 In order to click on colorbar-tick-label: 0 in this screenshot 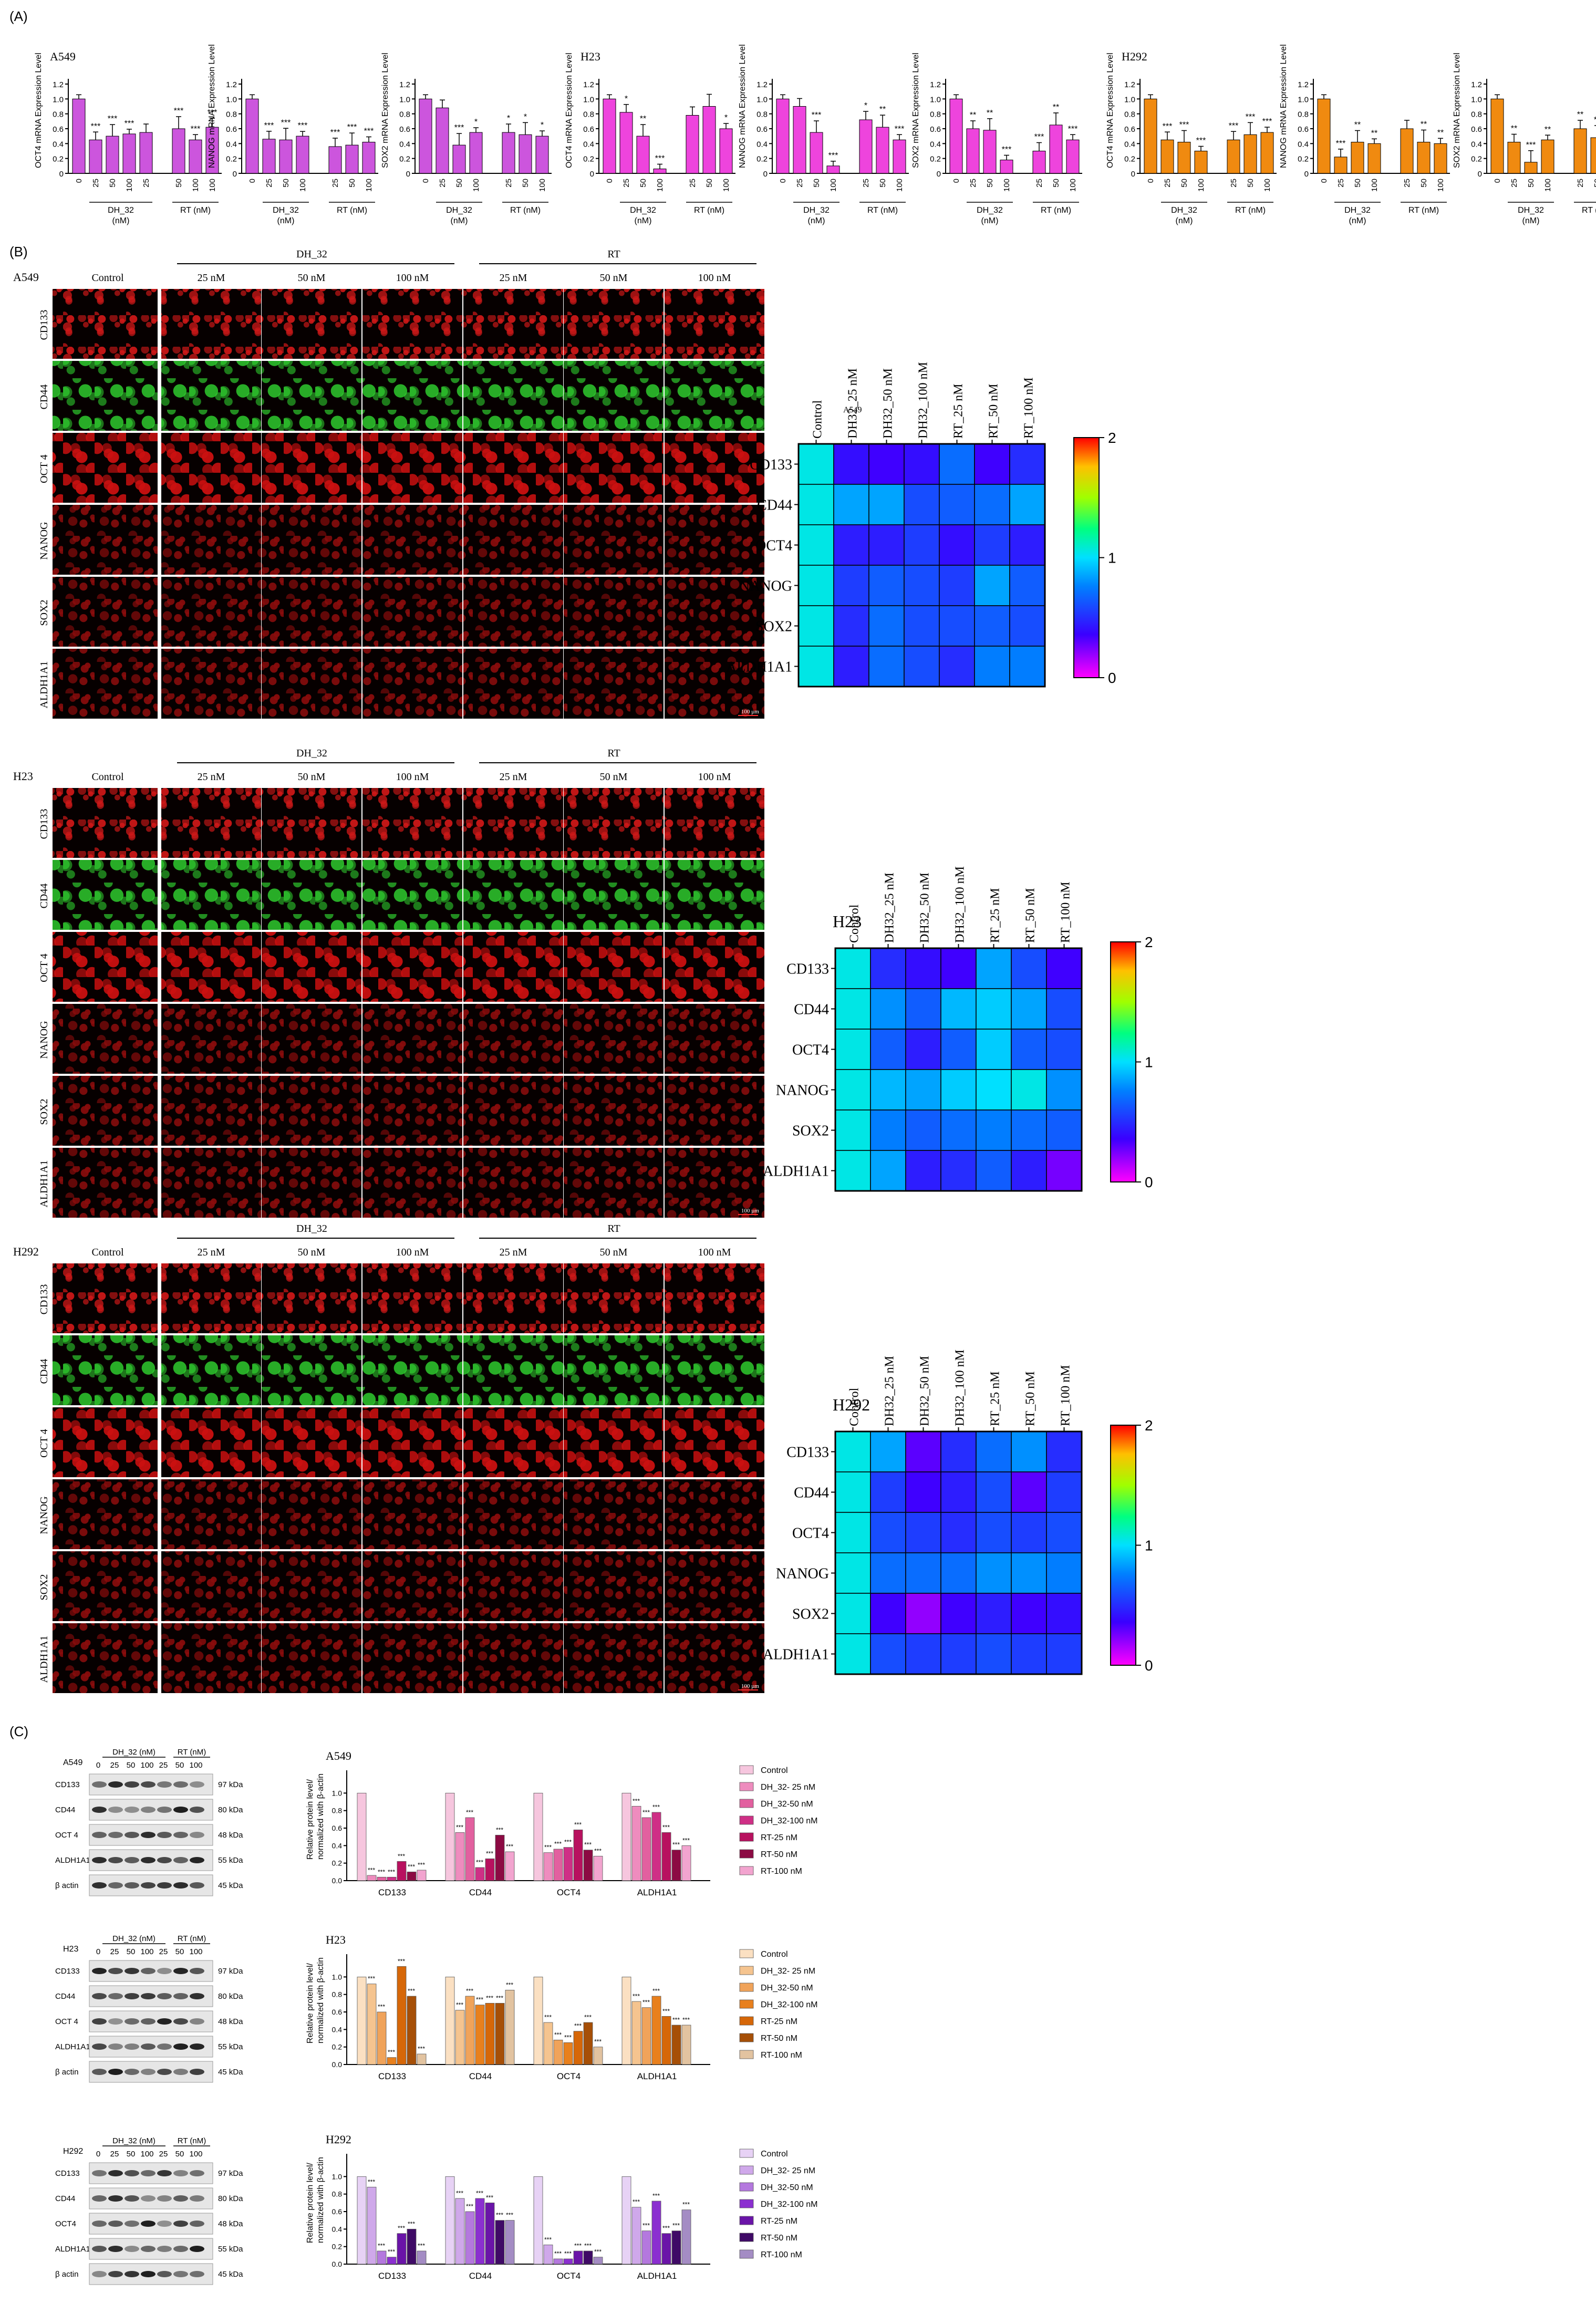, I will do `click(1149, 1182)`.